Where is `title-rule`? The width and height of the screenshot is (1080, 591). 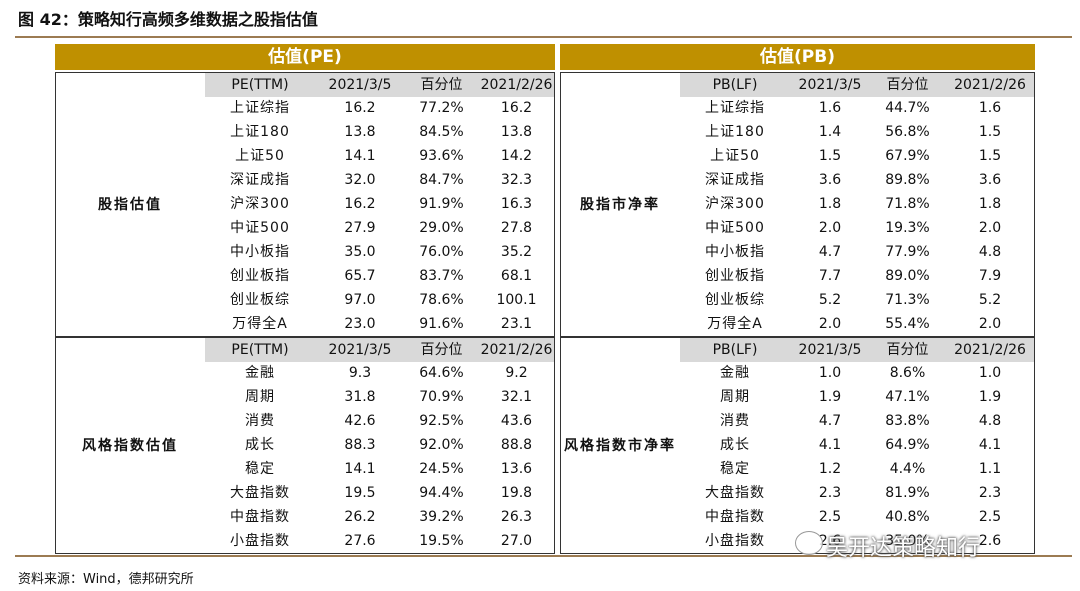 title-rule is located at coordinates (543, 37).